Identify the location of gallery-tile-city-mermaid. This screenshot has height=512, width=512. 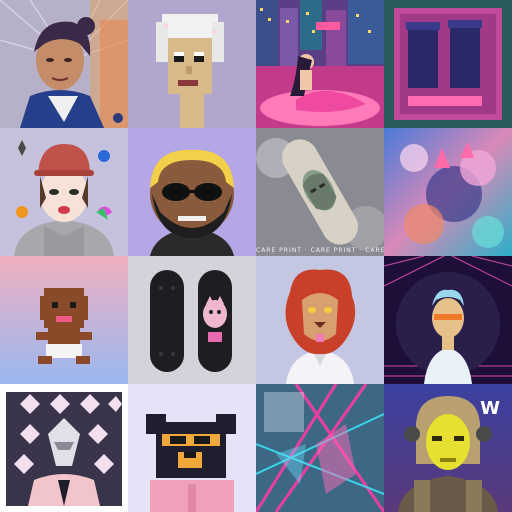
(320, 64).